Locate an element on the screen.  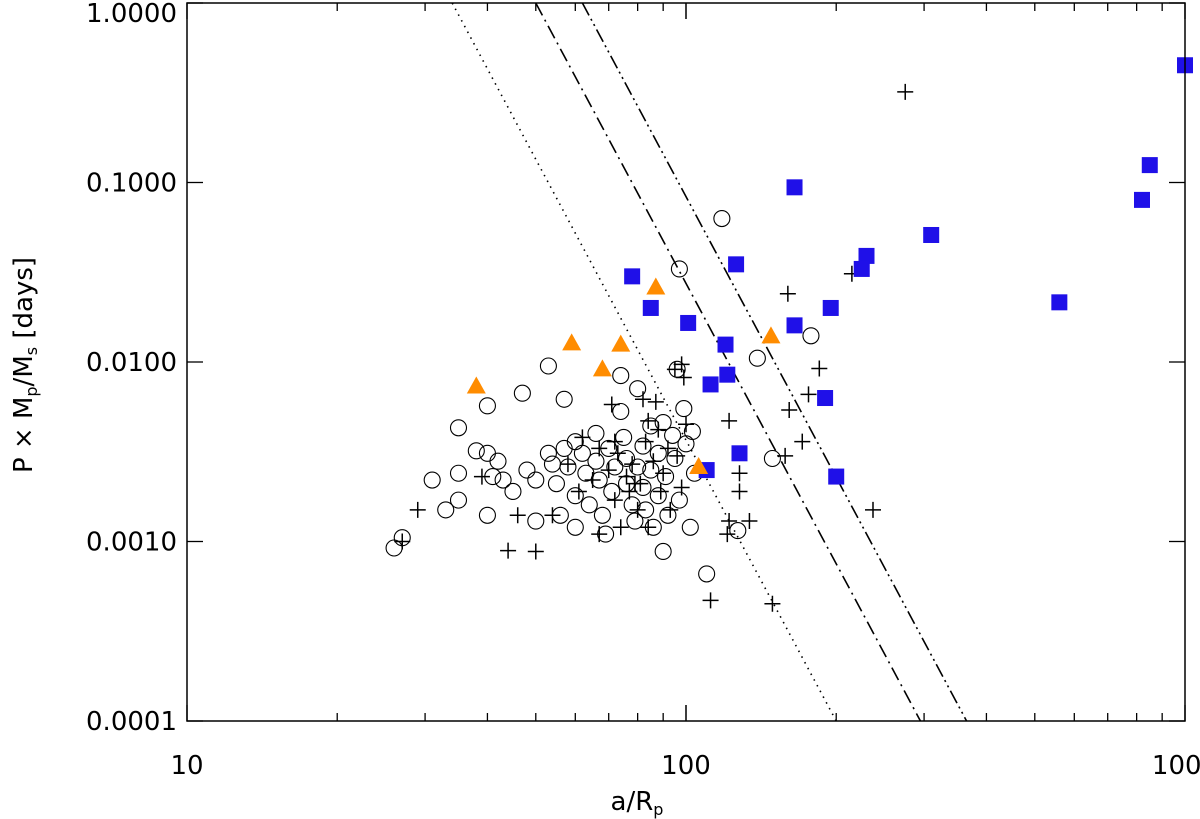
y-axis-title: P × Mp/Ms [days] is located at coordinates (25, 365).